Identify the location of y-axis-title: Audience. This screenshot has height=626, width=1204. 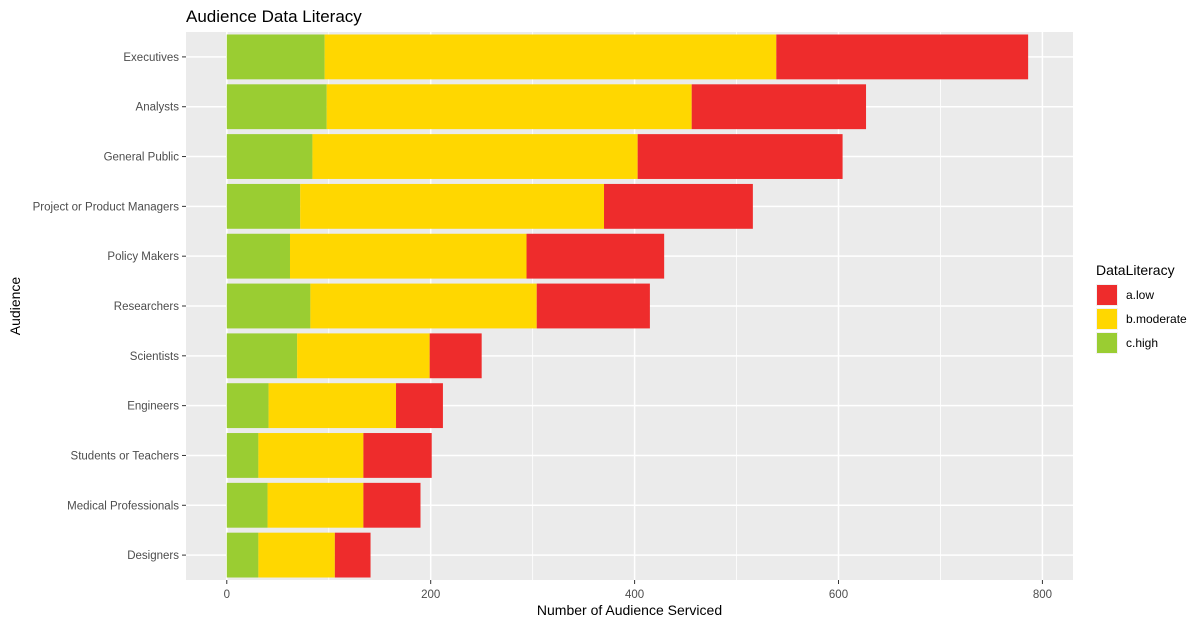
(15, 306).